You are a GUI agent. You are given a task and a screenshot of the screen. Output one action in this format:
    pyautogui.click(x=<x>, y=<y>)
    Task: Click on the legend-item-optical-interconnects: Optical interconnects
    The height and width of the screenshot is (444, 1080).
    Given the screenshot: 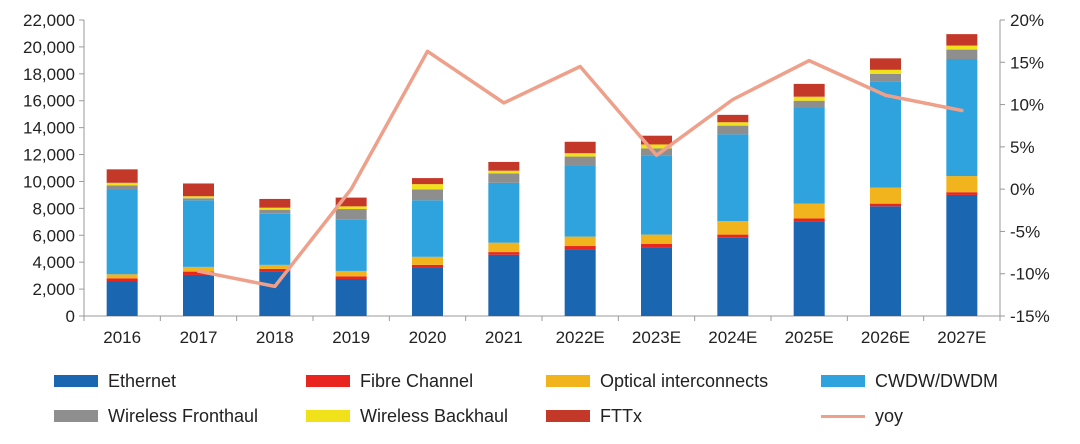 What is the action you would take?
    pyautogui.click(x=657, y=381)
    